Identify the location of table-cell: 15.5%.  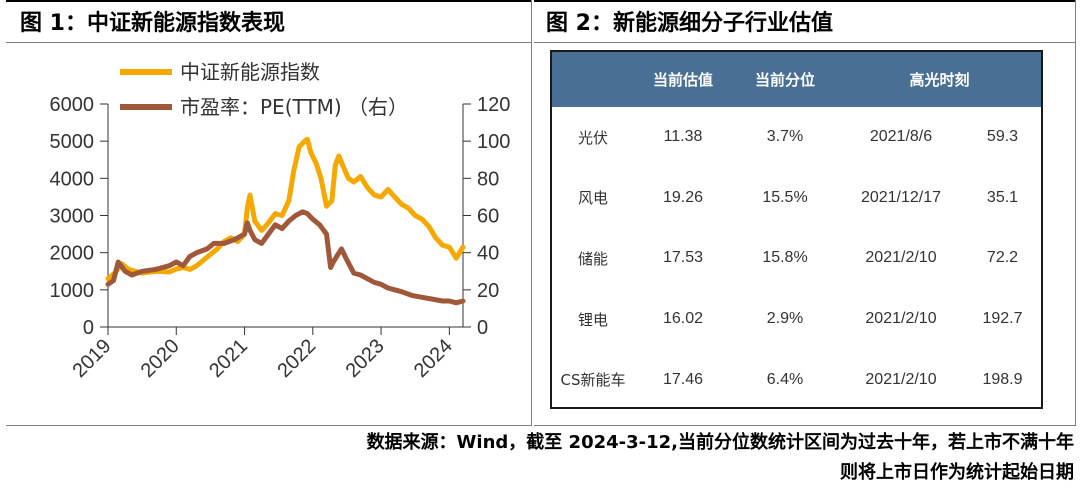
(785, 197).